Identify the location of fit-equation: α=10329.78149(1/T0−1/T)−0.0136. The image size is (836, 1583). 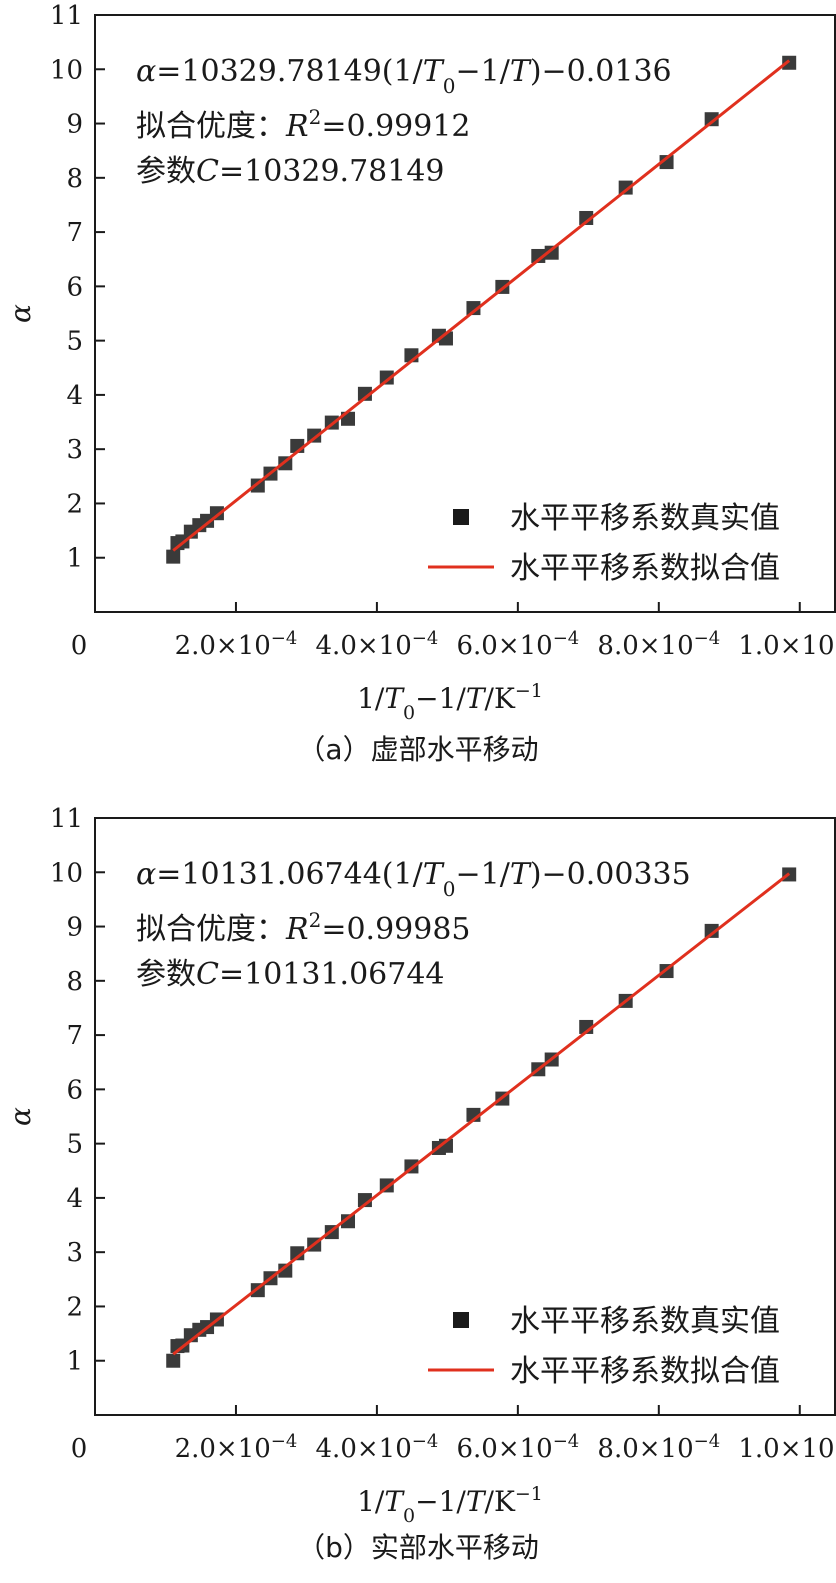
(404, 76).